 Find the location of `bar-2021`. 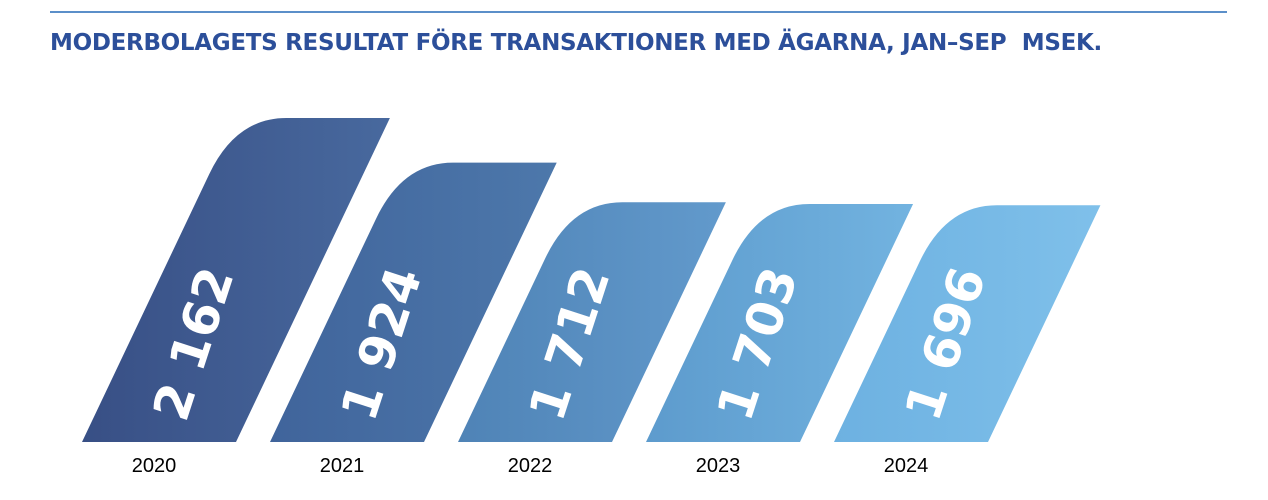

bar-2021 is located at coordinates (413, 302).